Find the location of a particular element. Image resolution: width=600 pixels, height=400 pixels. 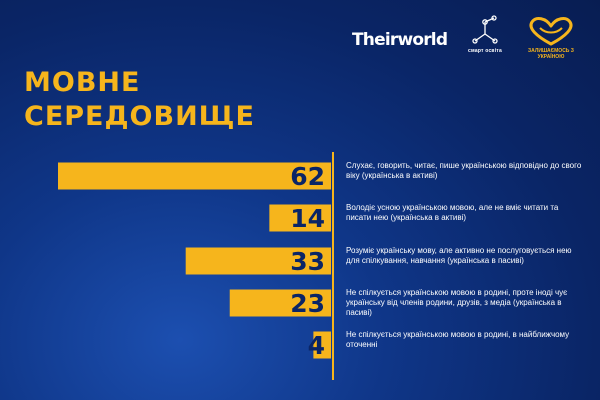

bar-value-label: 14 is located at coordinates (307, 218).